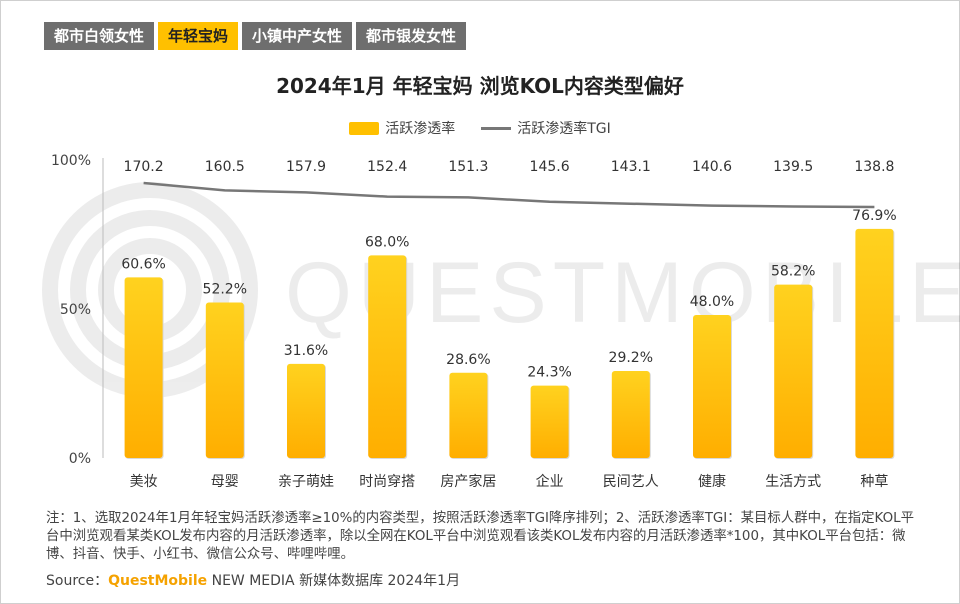  Describe the element at coordinates (874, 482) in the screenshot. I see `x-tick-label: 种草` at that location.